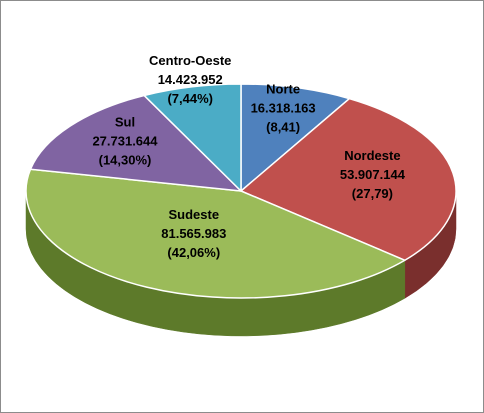  I want to click on slice-sul, so click(135, 143).